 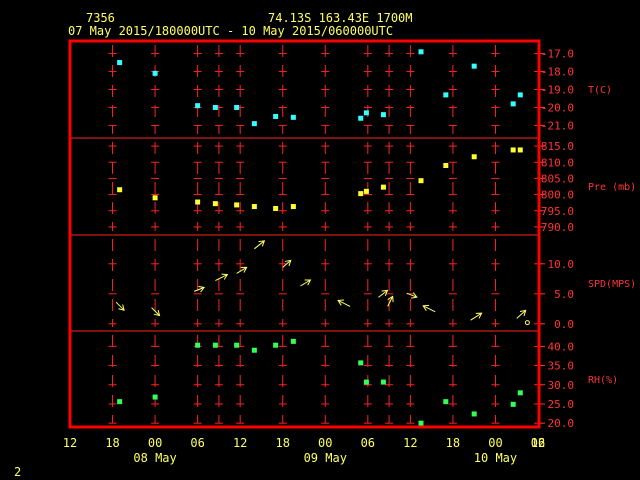 What do you see at coordinates (100, 18) in the screenshot?
I see `station-id: 7356` at bounding box center [100, 18].